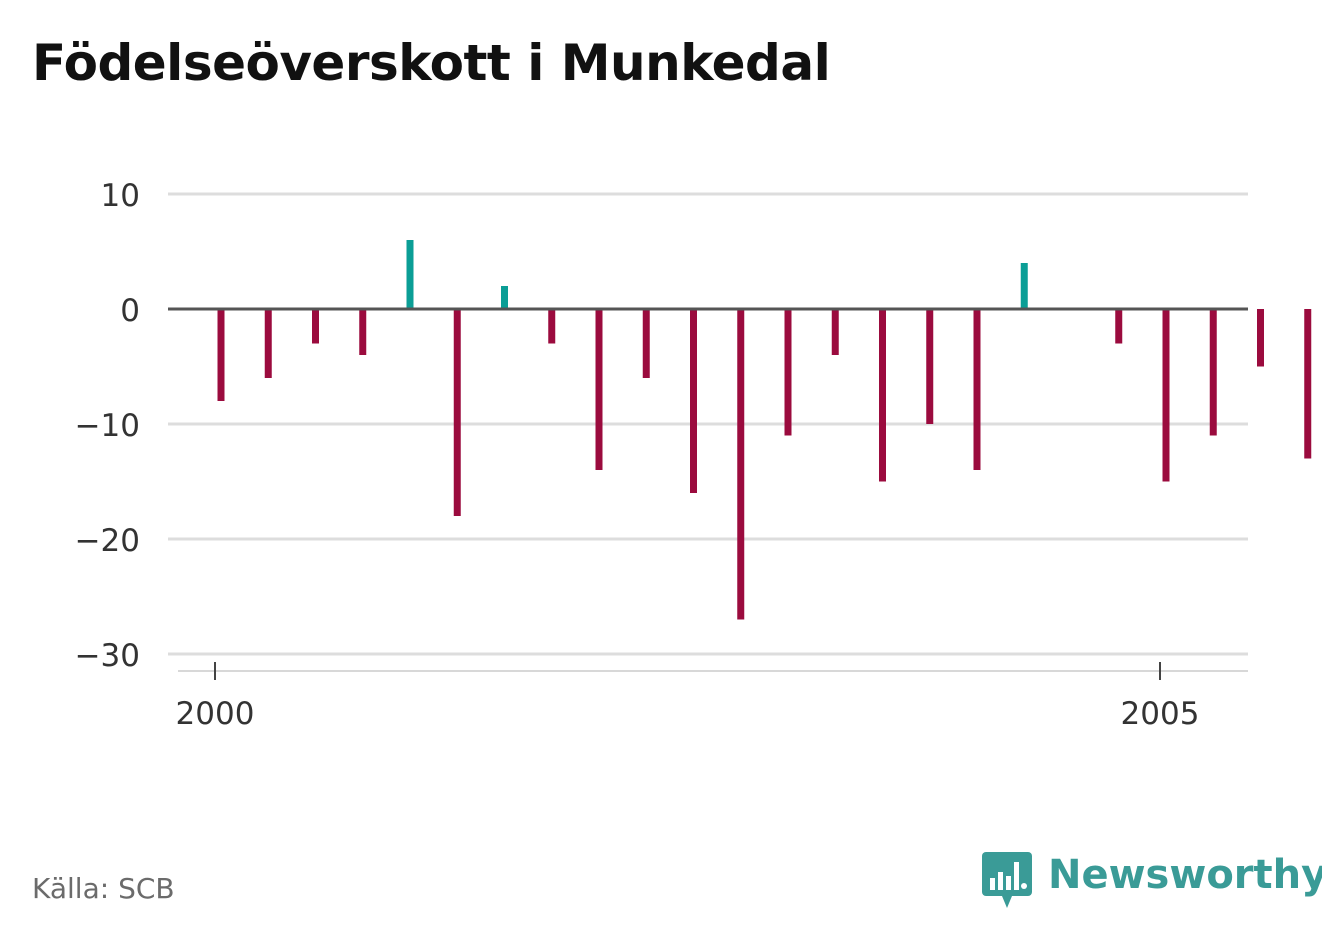 Image resolution: width=1322 pixels, height=939 pixels. What do you see at coordinates (1185, 875) in the screenshot?
I see `brand-name: Newsworthy` at bounding box center [1185, 875].